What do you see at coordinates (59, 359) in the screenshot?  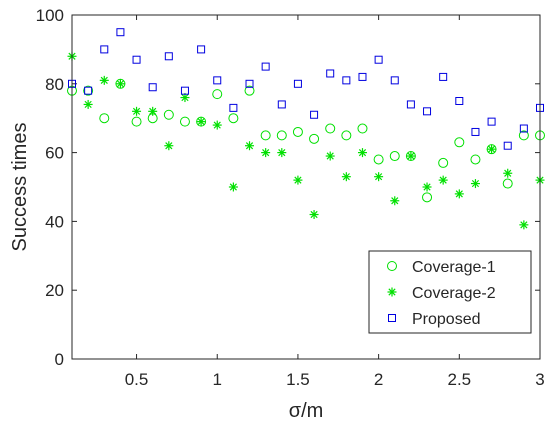 I see `y-tick-label: 0` at bounding box center [59, 359].